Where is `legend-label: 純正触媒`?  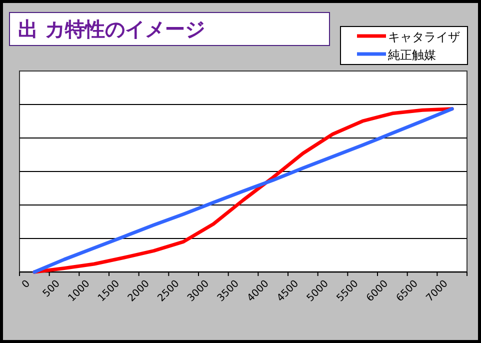 legend-label: 純正触媒 is located at coordinates (412, 55).